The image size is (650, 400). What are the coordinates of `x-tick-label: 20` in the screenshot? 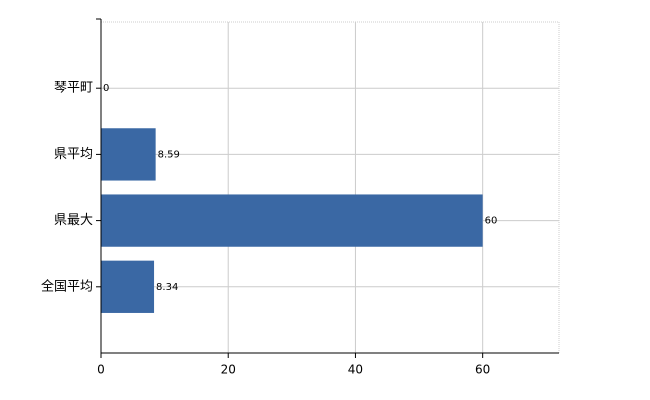 It's located at (228, 370).